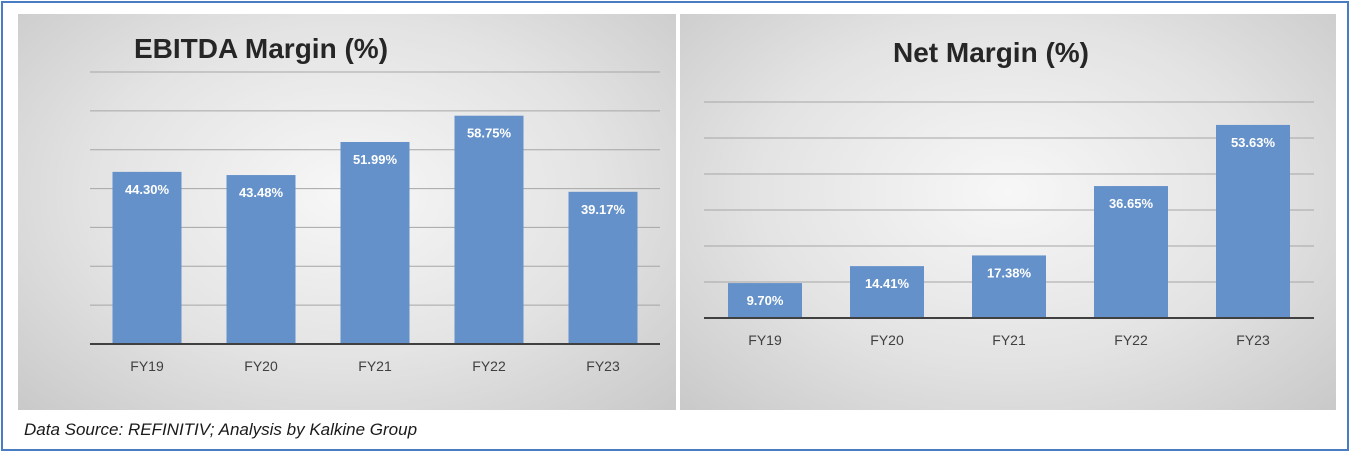 The image size is (1354, 455). What do you see at coordinates (375, 159) in the screenshot?
I see `data-label: 51.99%` at bounding box center [375, 159].